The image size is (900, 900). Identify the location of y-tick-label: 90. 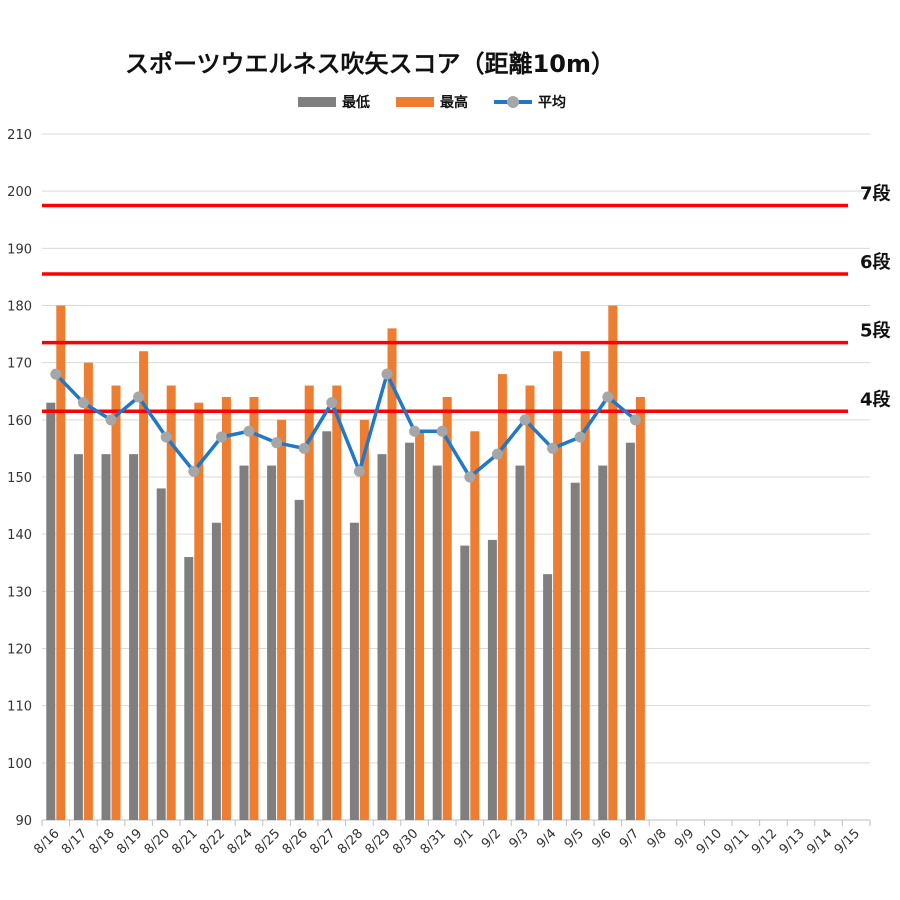
(23, 821).